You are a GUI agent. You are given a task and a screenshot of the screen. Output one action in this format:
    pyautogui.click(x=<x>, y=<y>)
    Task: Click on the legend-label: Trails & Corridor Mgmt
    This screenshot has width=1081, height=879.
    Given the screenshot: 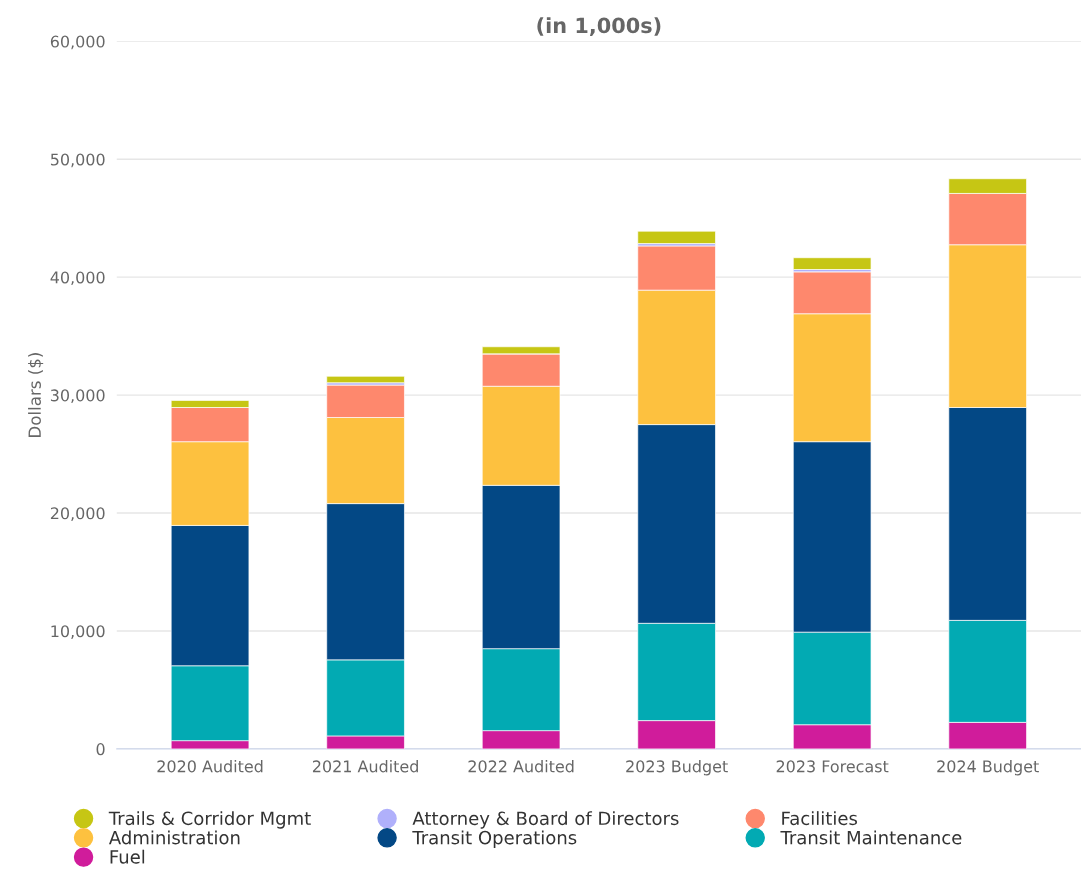 What is the action you would take?
    pyautogui.click(x=209, y=820)
    